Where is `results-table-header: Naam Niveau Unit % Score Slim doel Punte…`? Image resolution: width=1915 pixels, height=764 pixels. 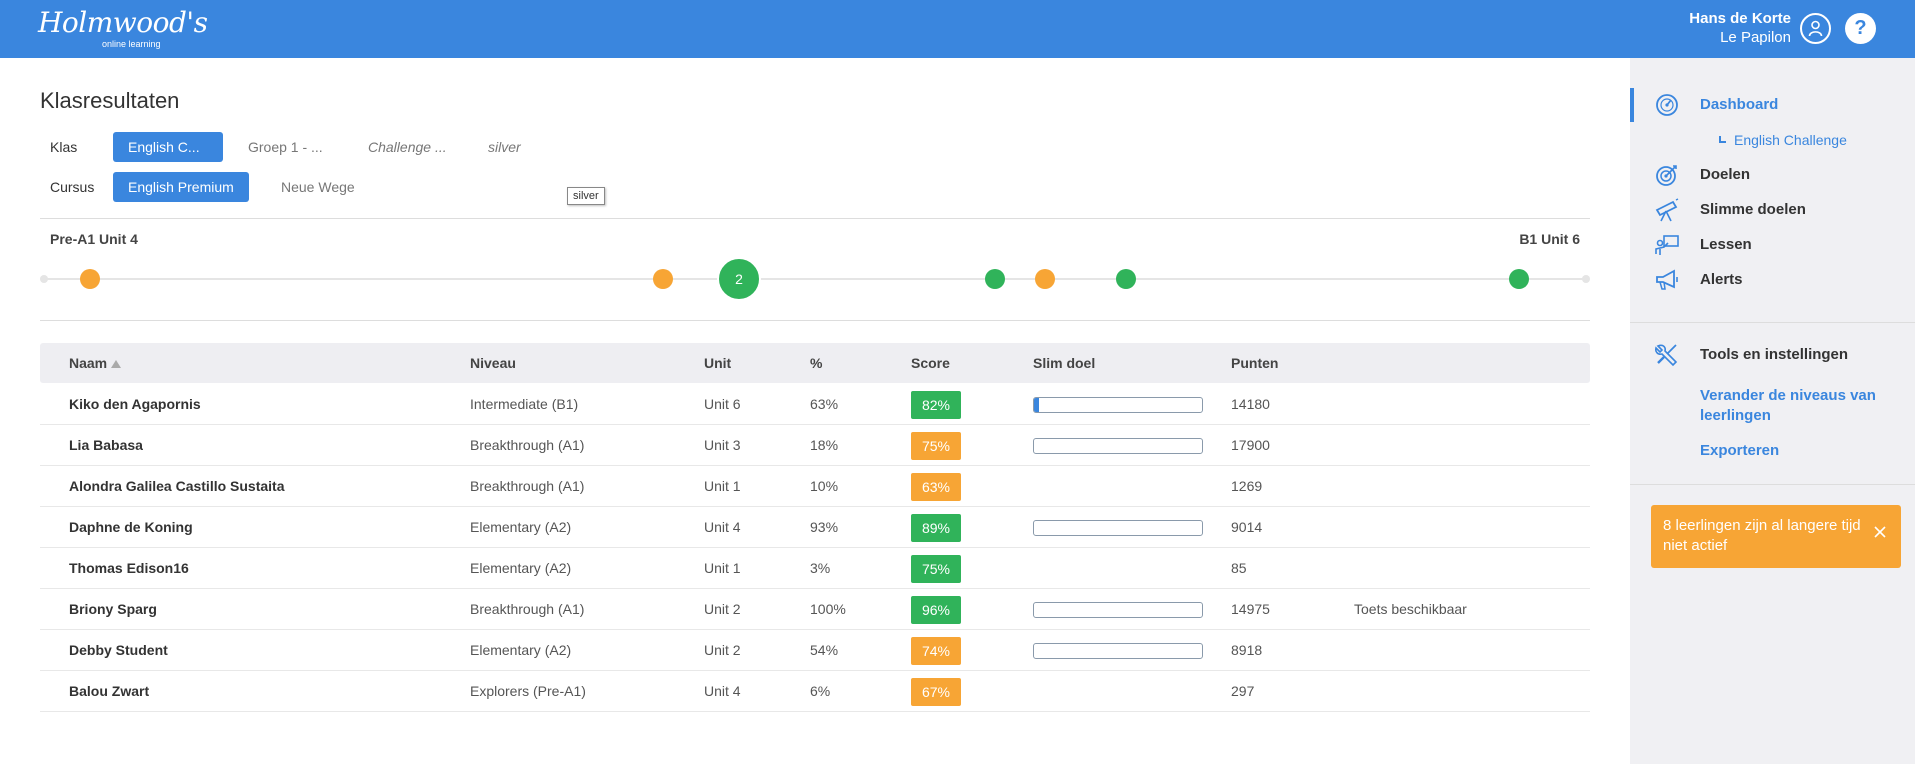
results-table-header: Naam Niveau Unit % Score Slim doel Punte… is located at coordinates (815, 363).